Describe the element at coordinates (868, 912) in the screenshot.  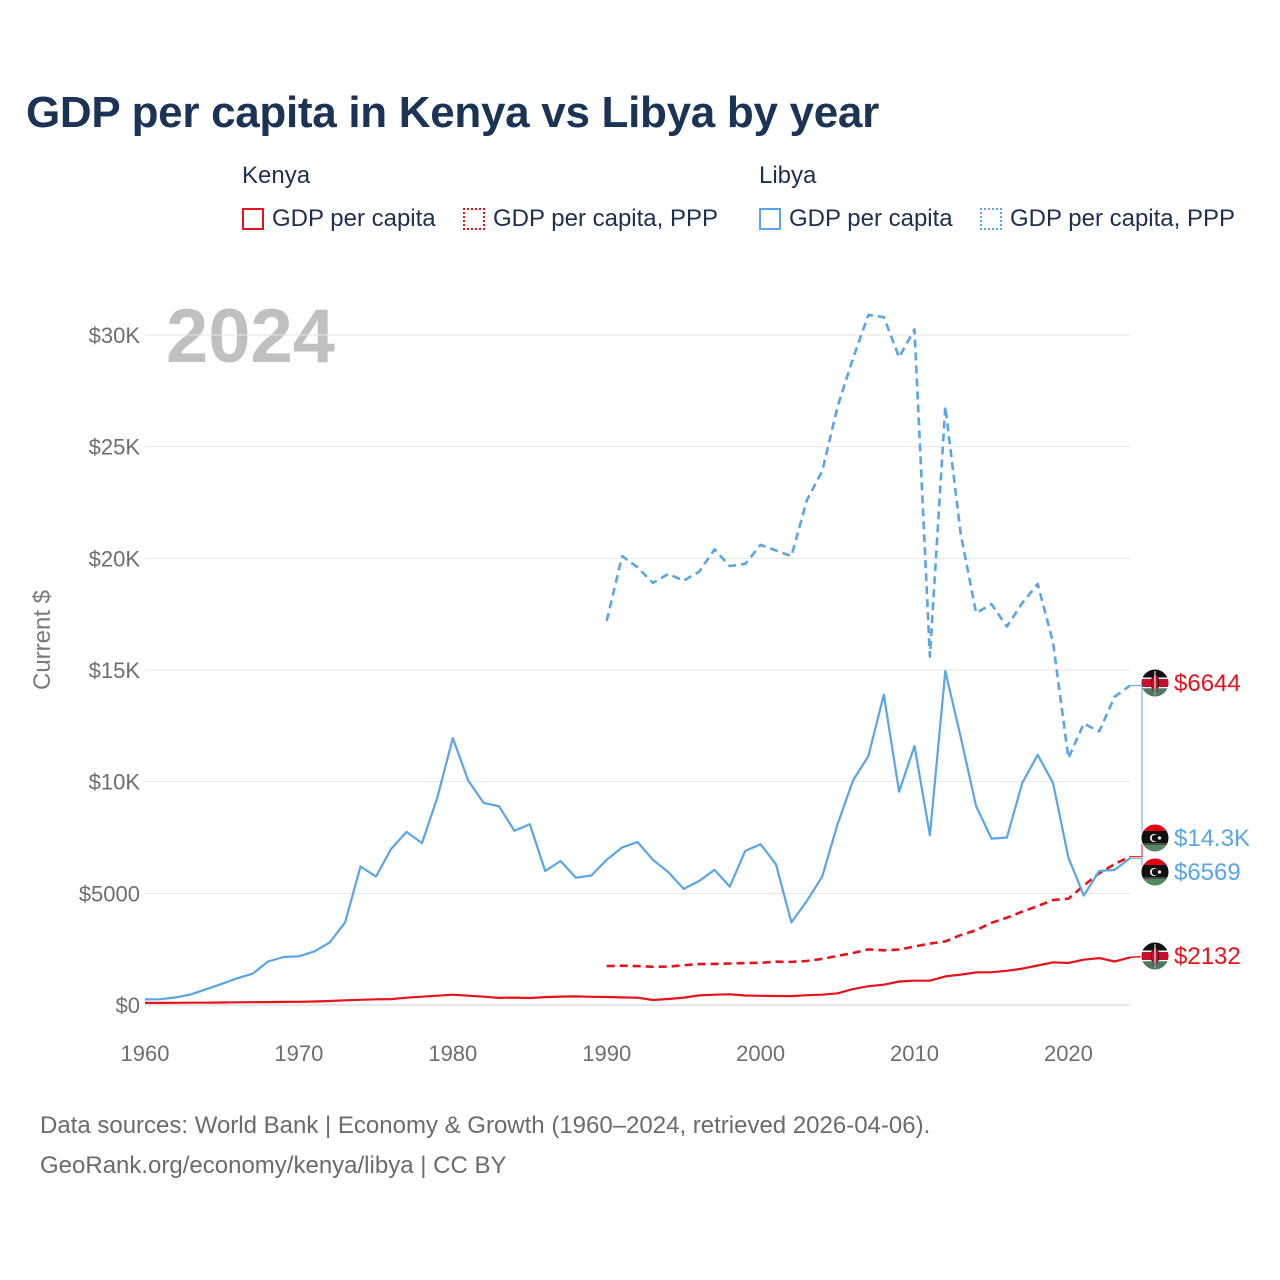
I see `kenya-gdp-ppp-line` at that location.